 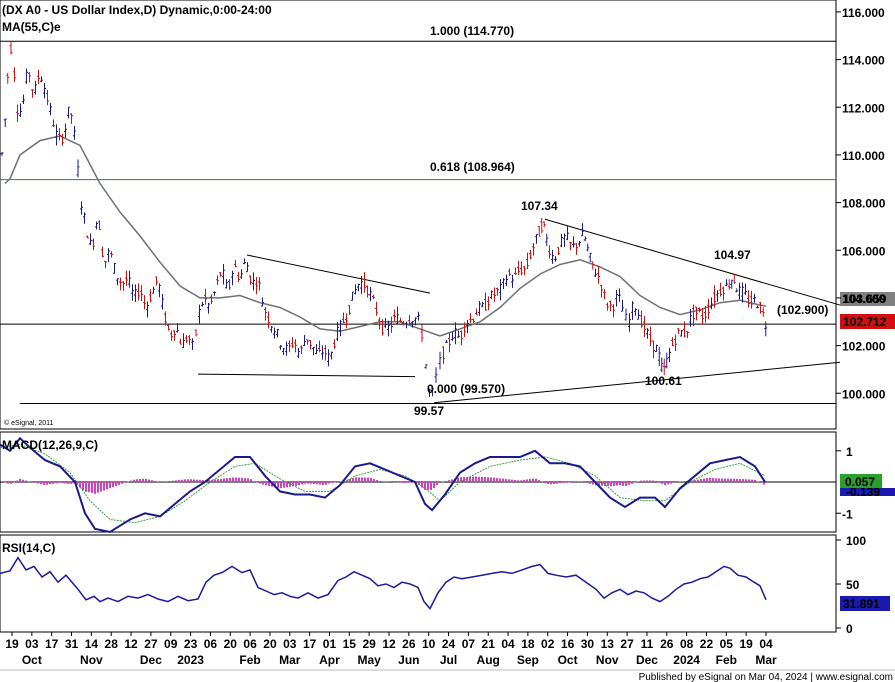 I want to click on copyright-label: © eSignal, 2011, so click(x=29, y=423).